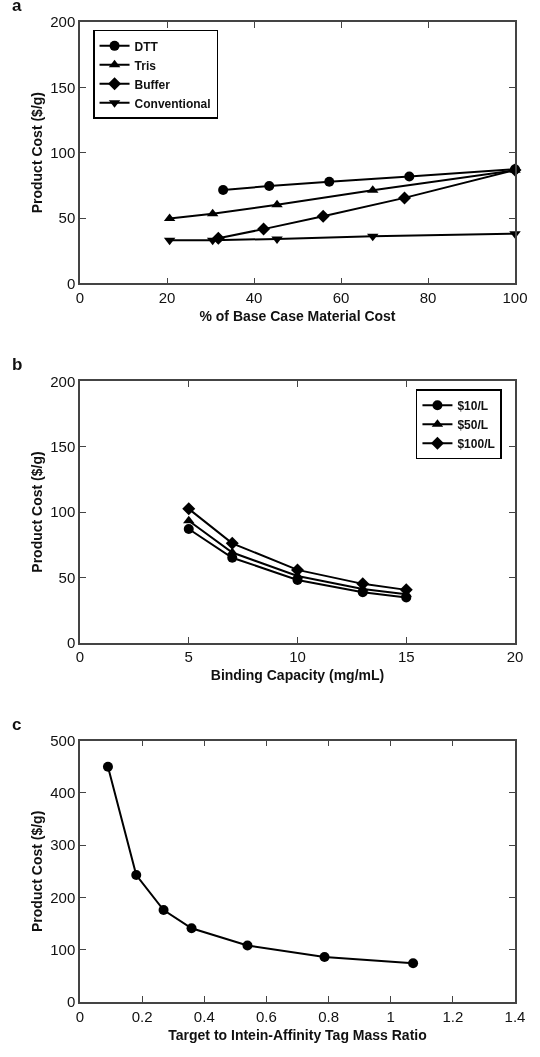  I want to click on x-tick-label: 1.4, so click(515, 1016).